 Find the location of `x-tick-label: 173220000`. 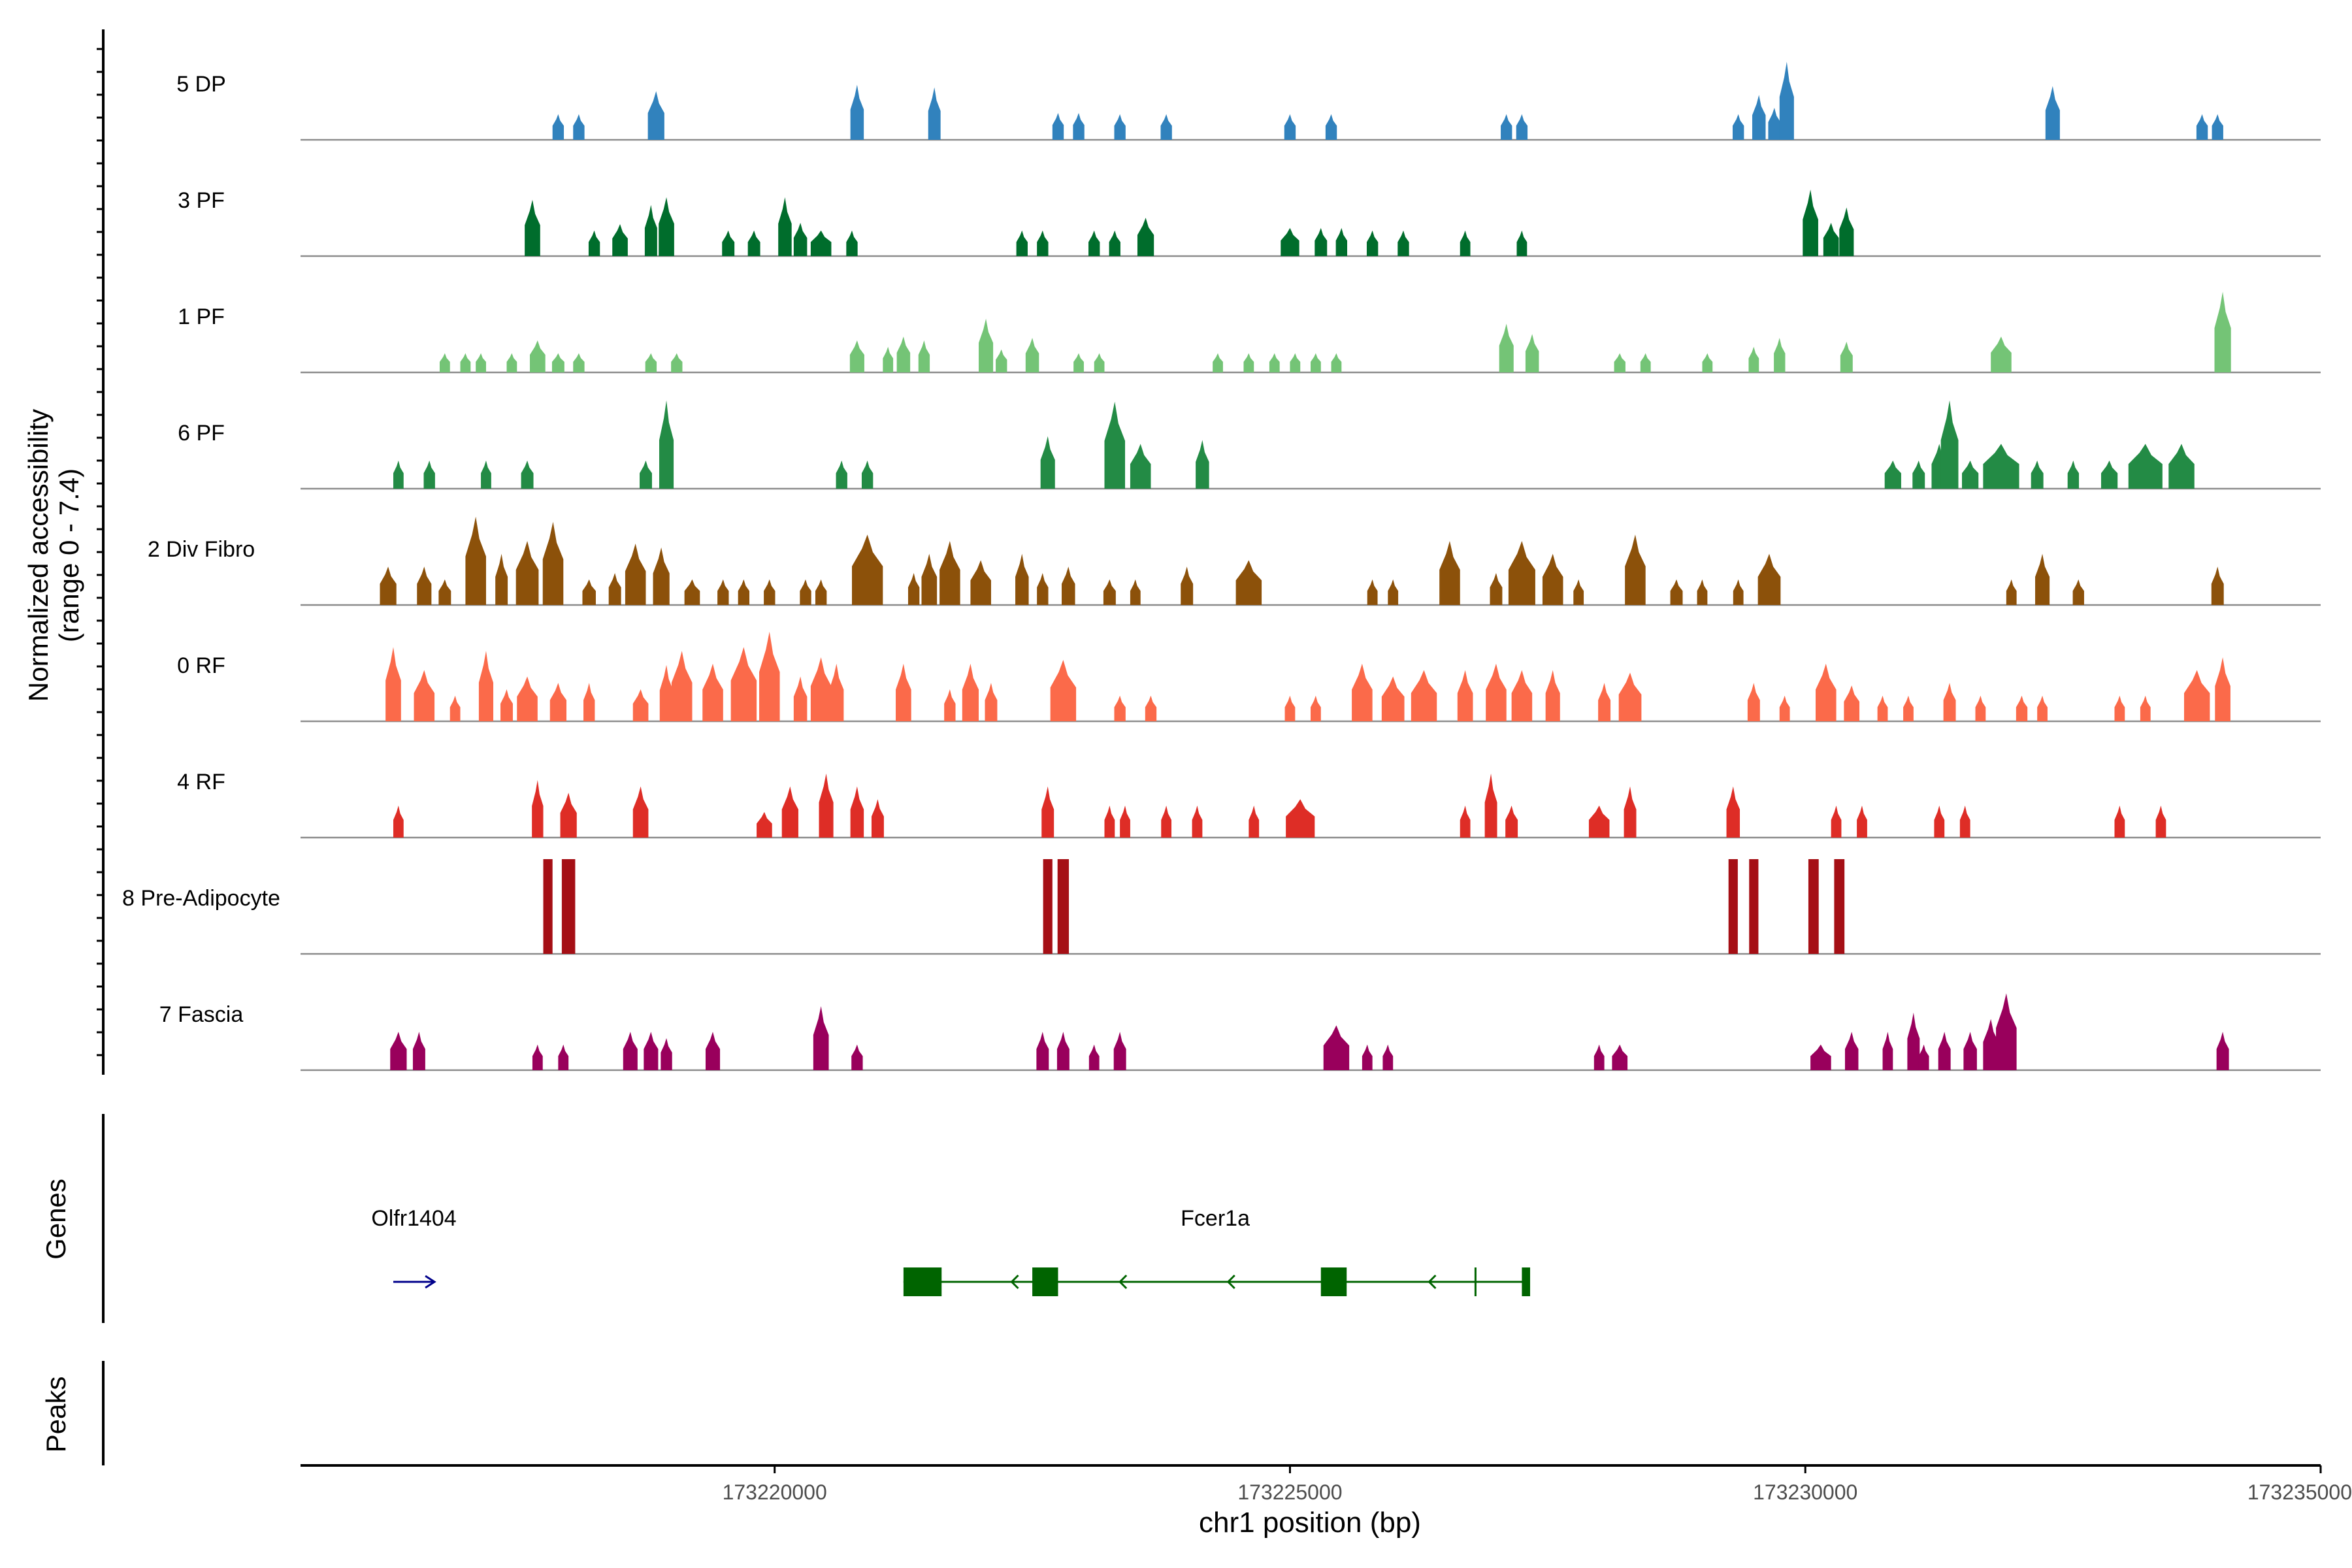

x-tick-label: 173220000 is located at coordinates (775, 1492).